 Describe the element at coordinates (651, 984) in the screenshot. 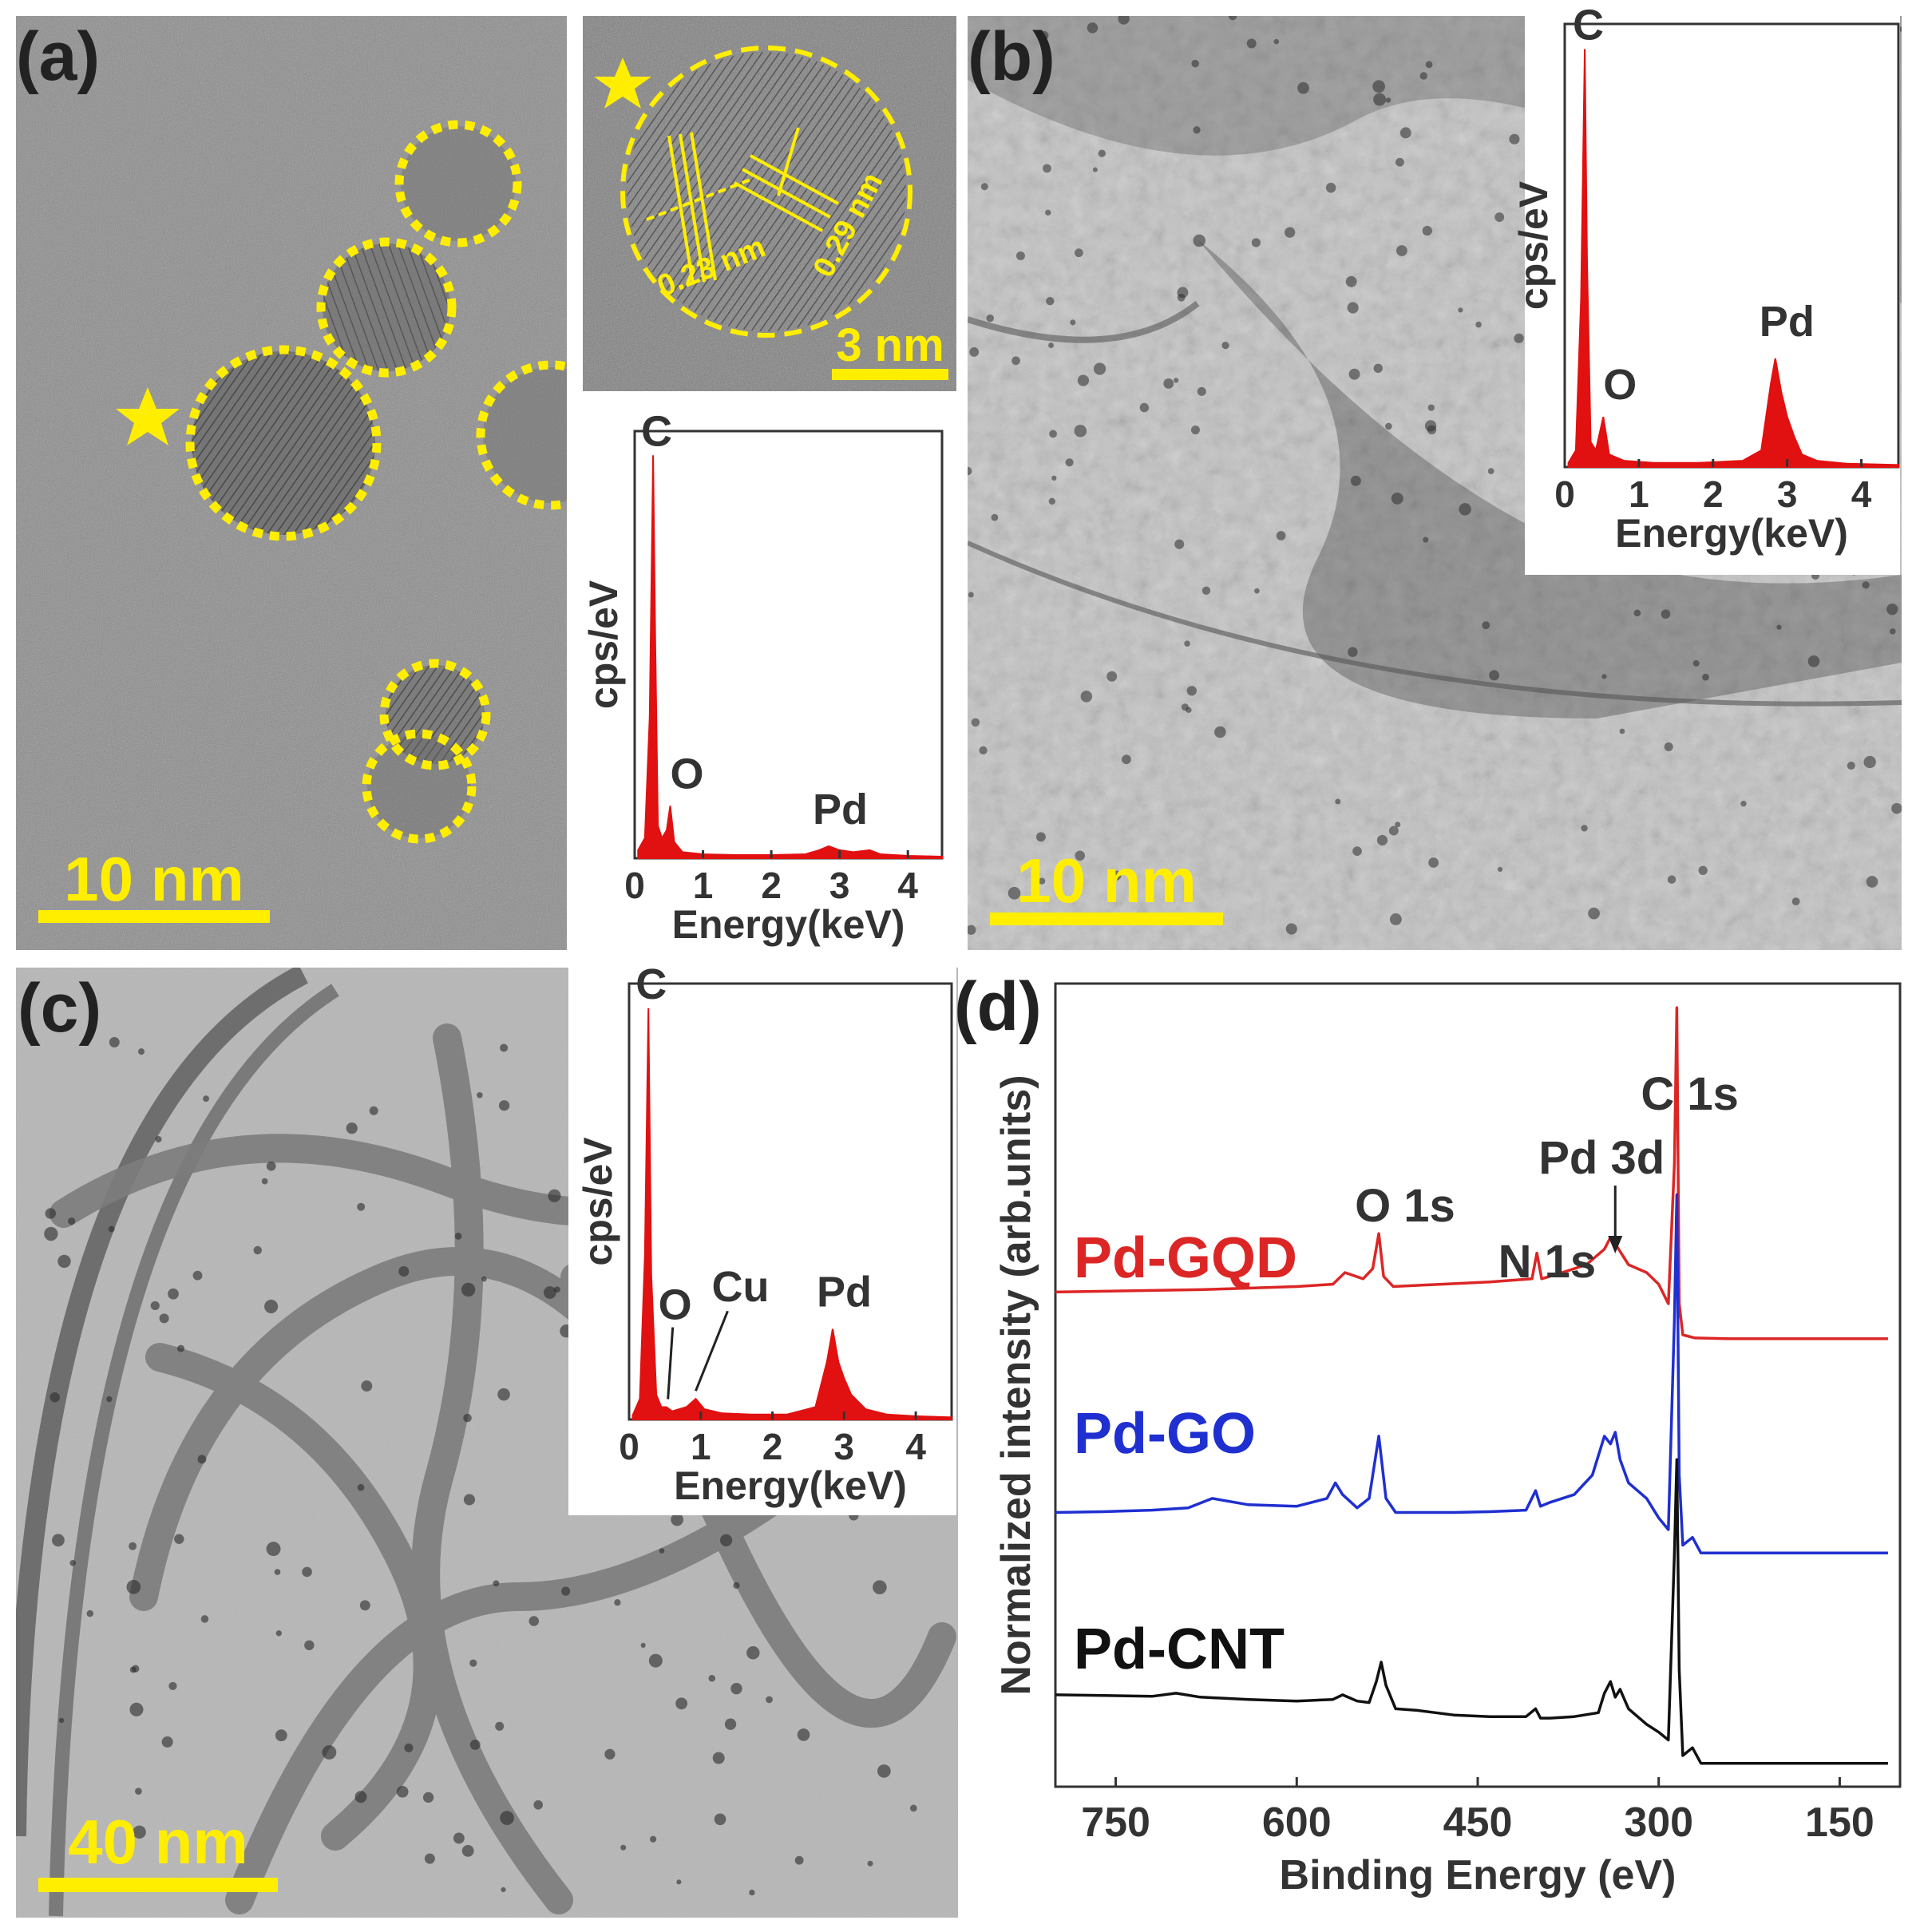

I see `edx-peak-label: C` at that location.